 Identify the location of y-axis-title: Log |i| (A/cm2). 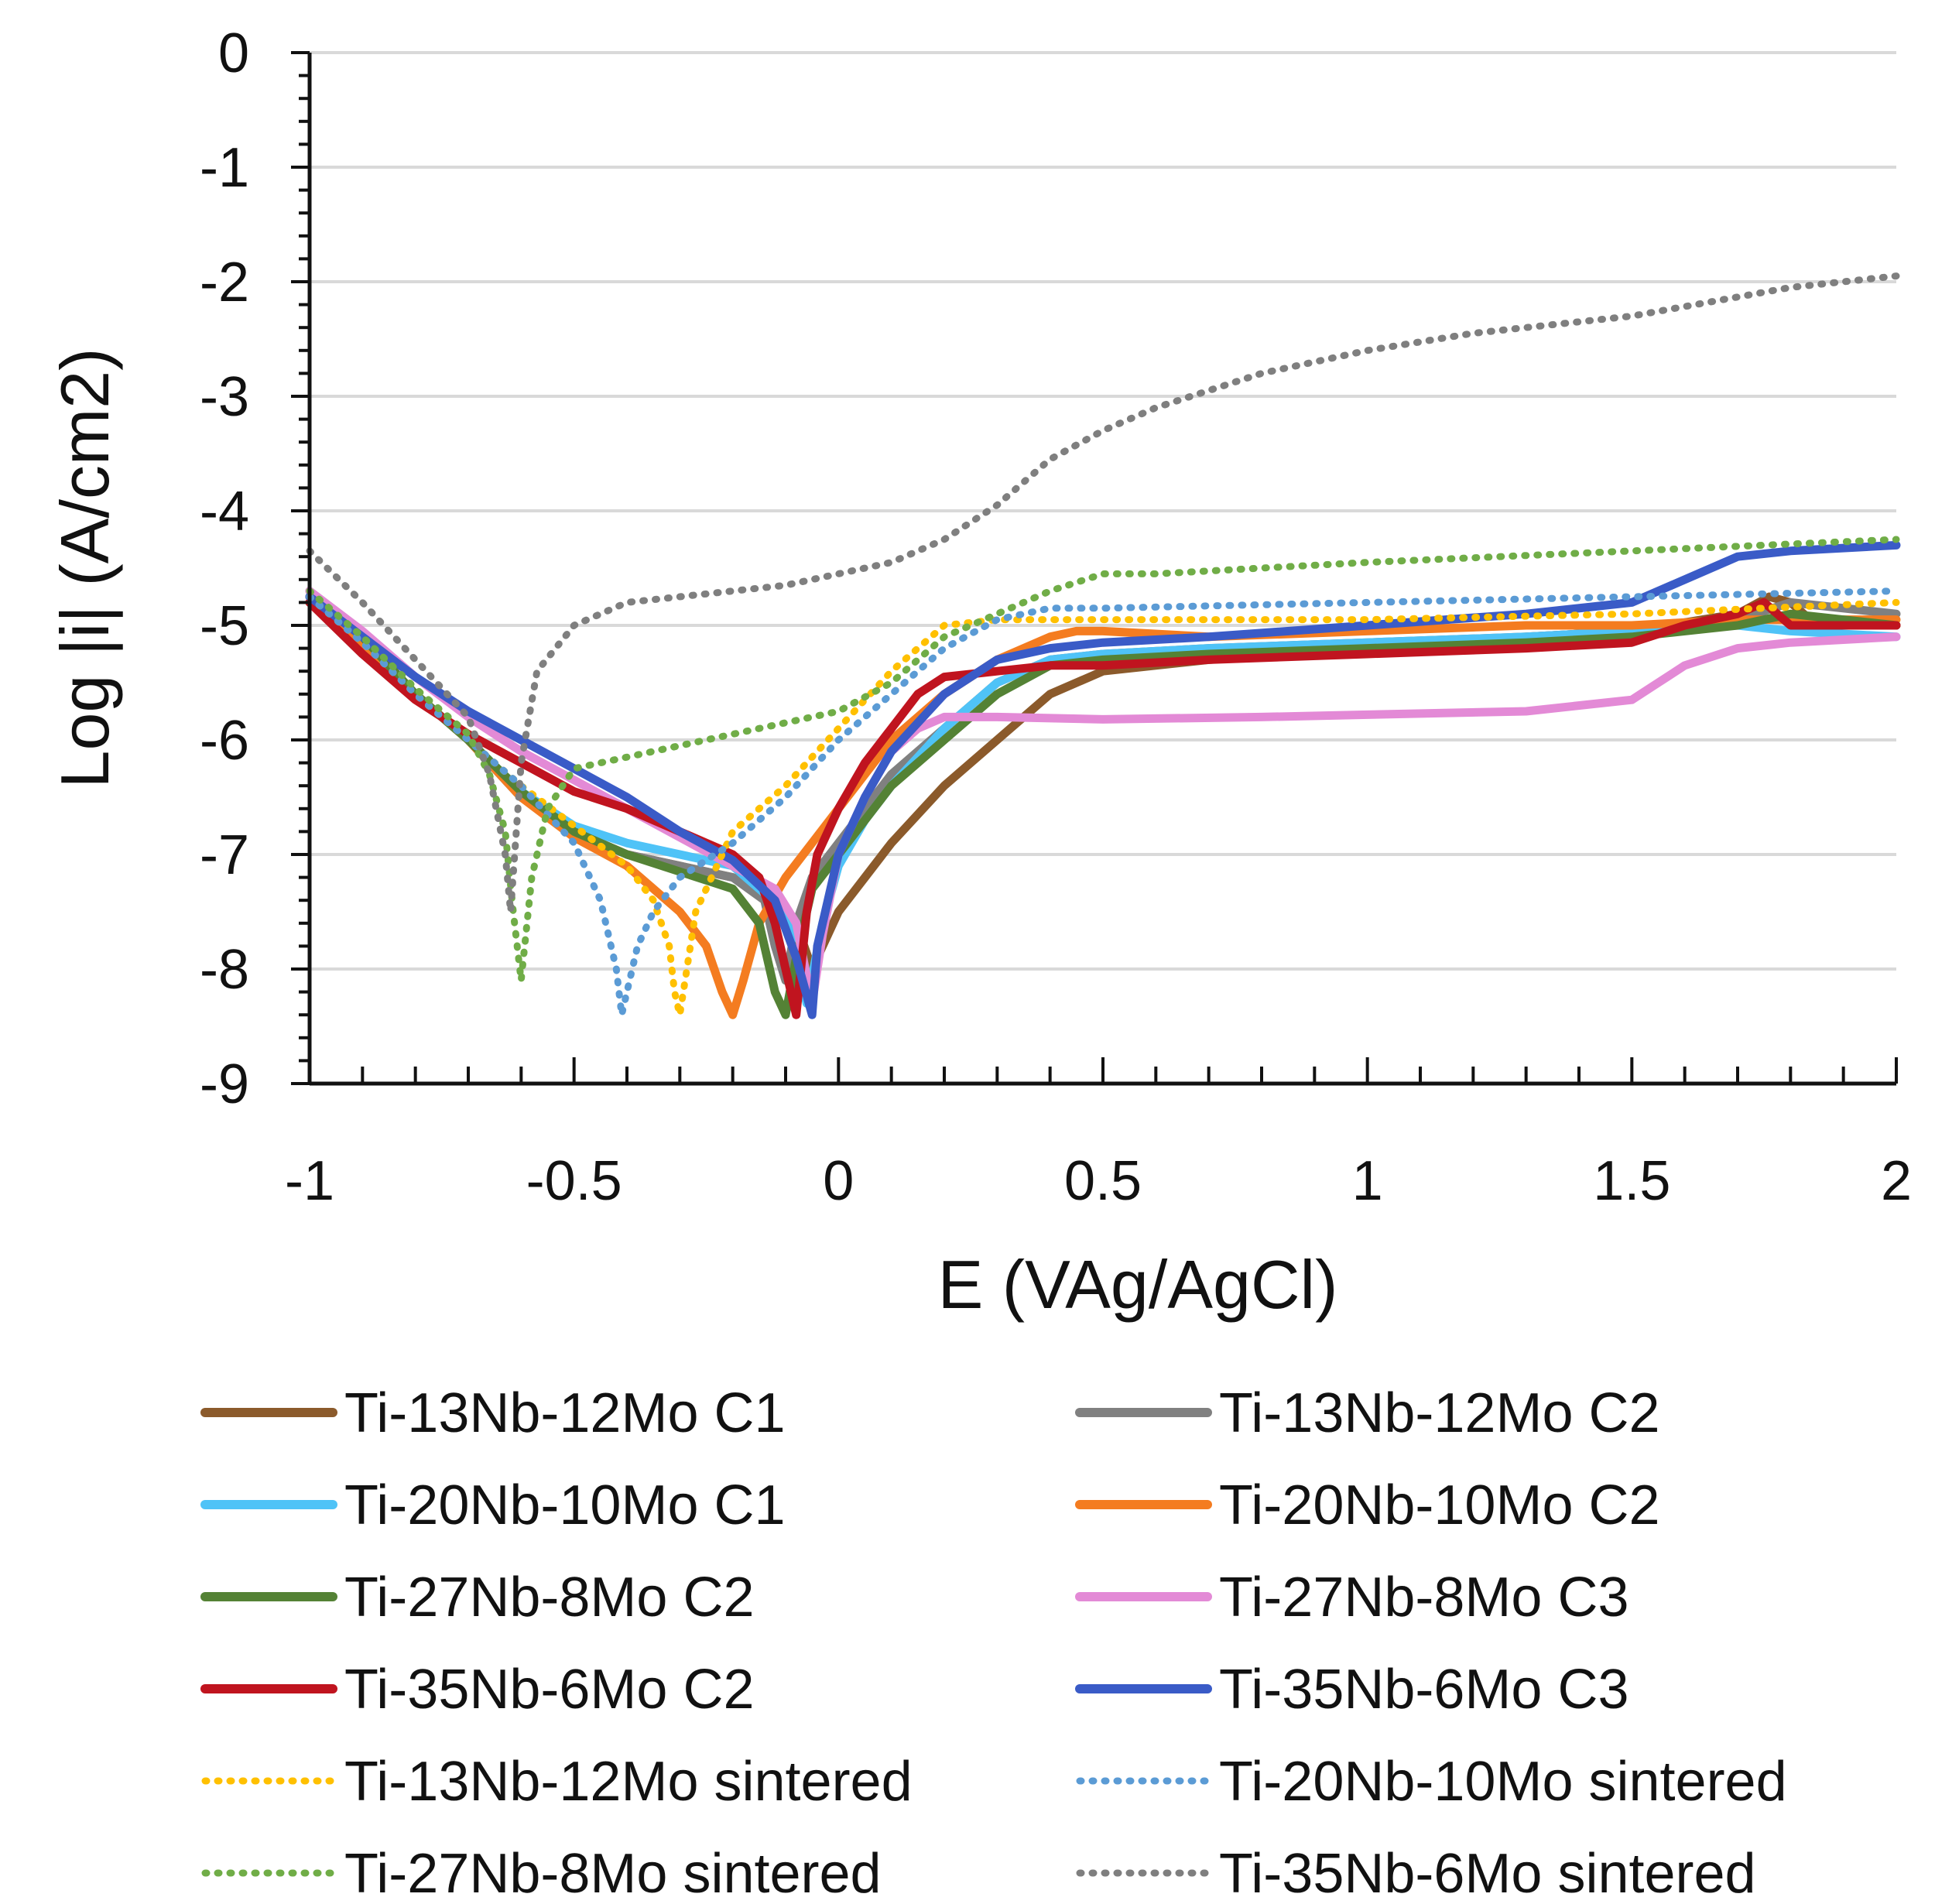
(84, 568).